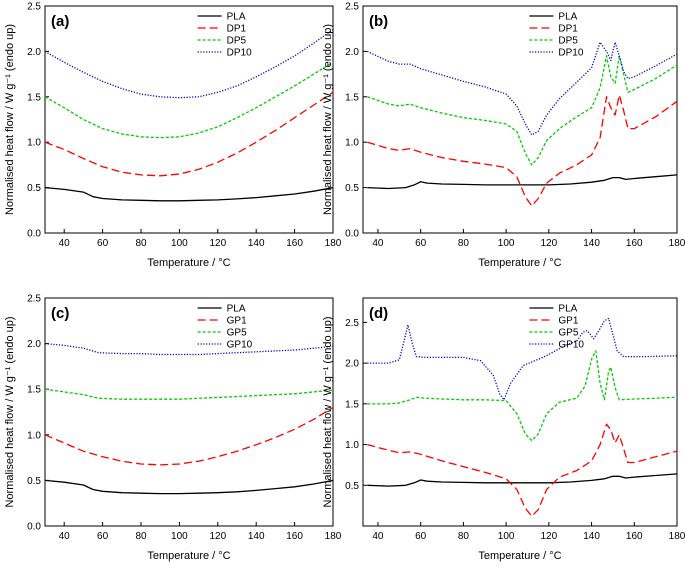 This screenshot has width=685, height=572. Describe the element at coordinates (378, 313) in the screenshot. I see `panel-label: (d)` at that location.